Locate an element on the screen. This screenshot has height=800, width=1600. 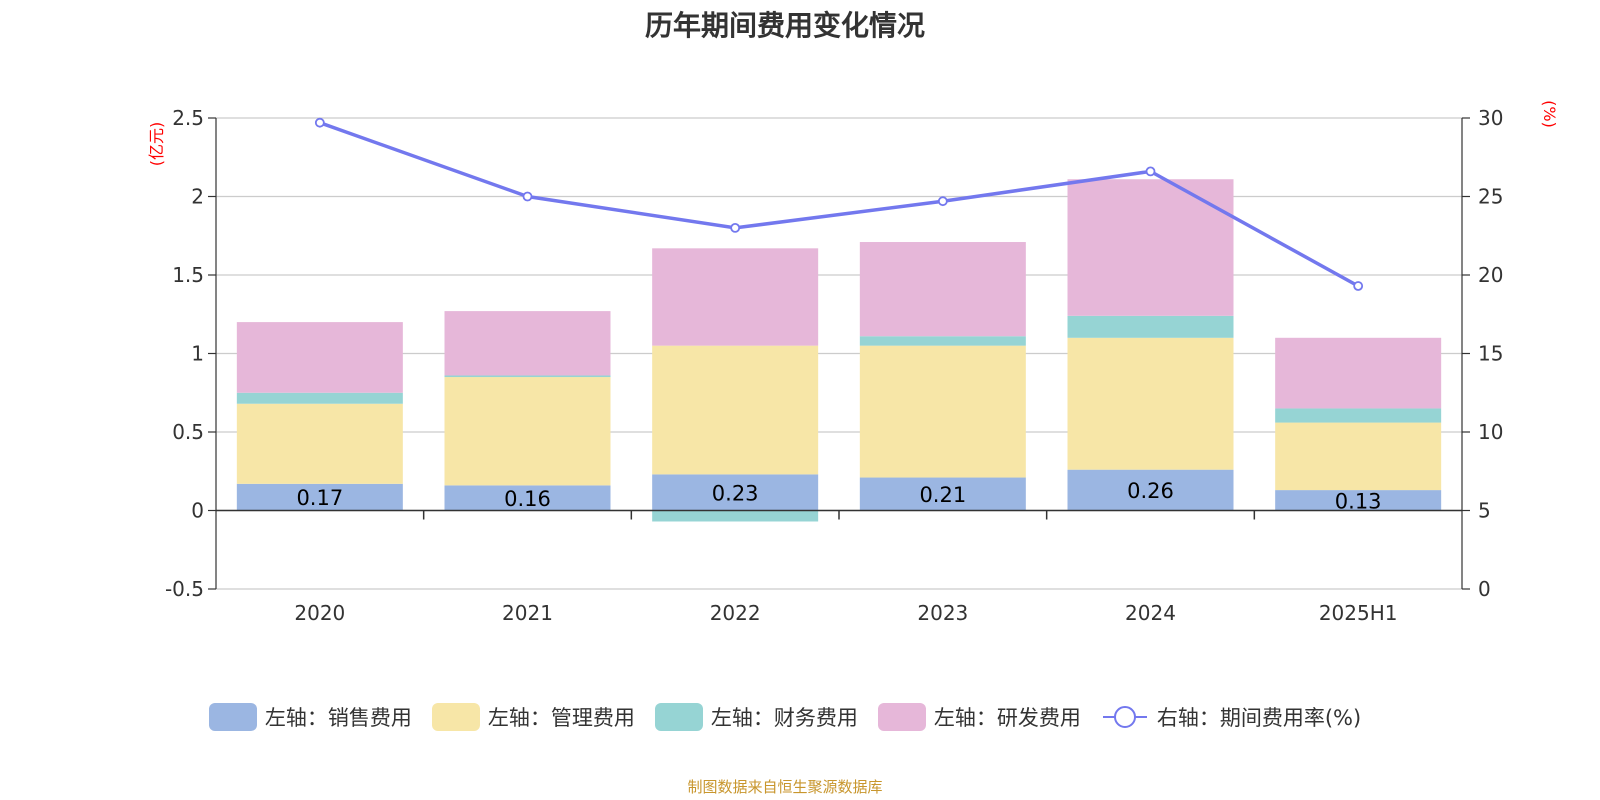
legend-item: 左轴：研发费用 is located at coordinates (979, 717).